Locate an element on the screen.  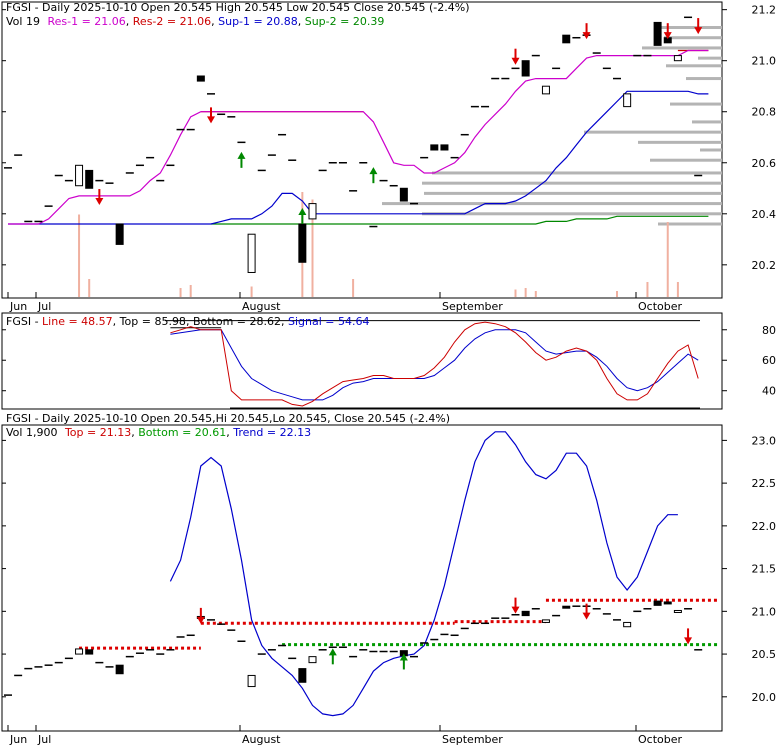
trend-axis-tick-label: 22.0 is located at coordinates (764, 526).